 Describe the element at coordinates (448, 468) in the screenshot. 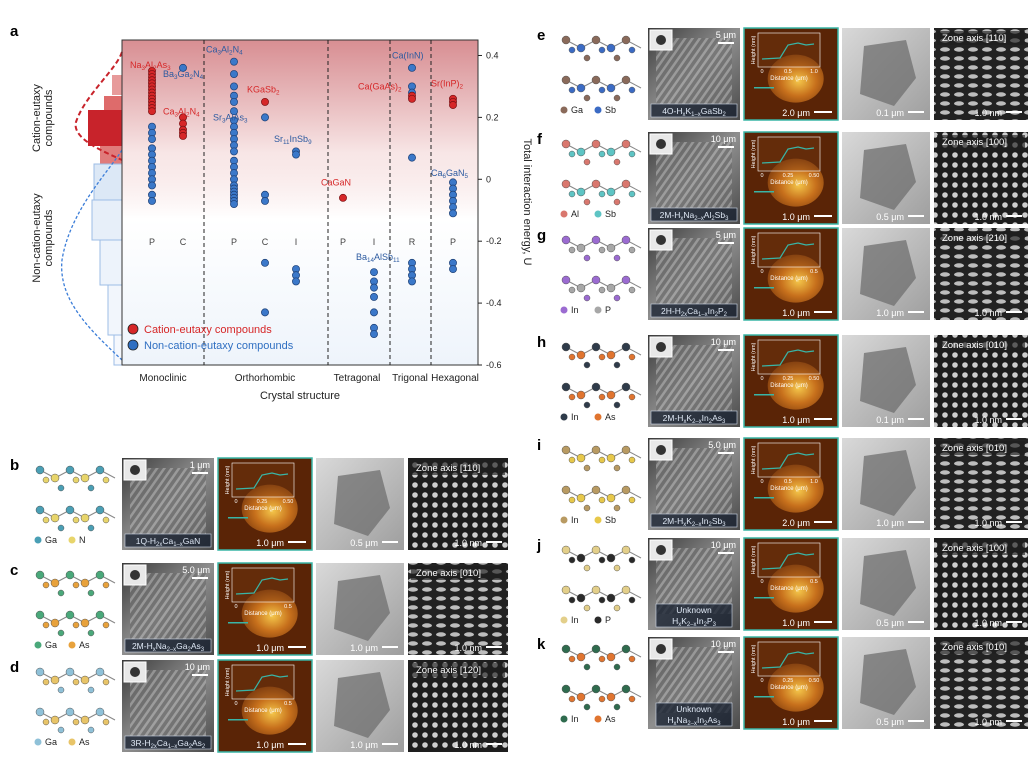

I see `zone-axis-label: Zone axis [110]` at that location.